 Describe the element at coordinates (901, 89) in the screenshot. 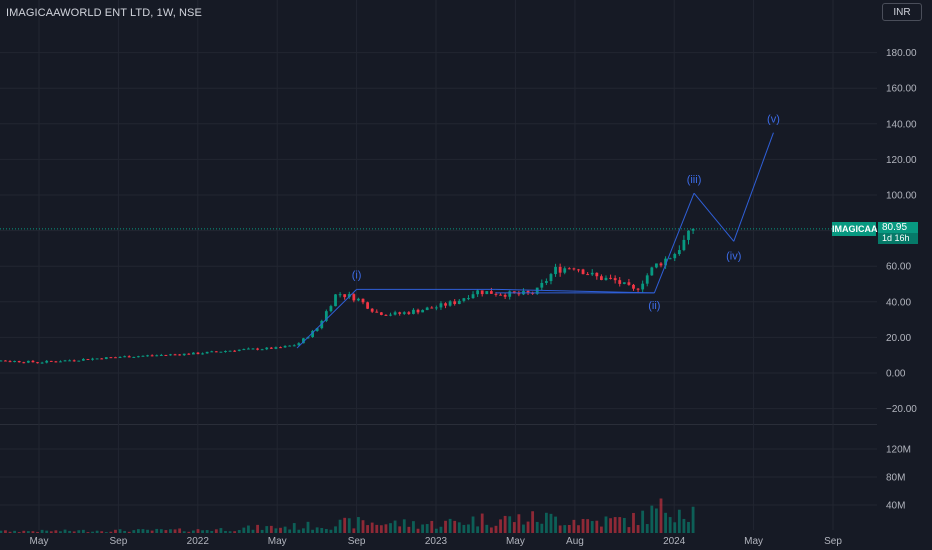

I see `price-tick-label: 160.00` at that location.